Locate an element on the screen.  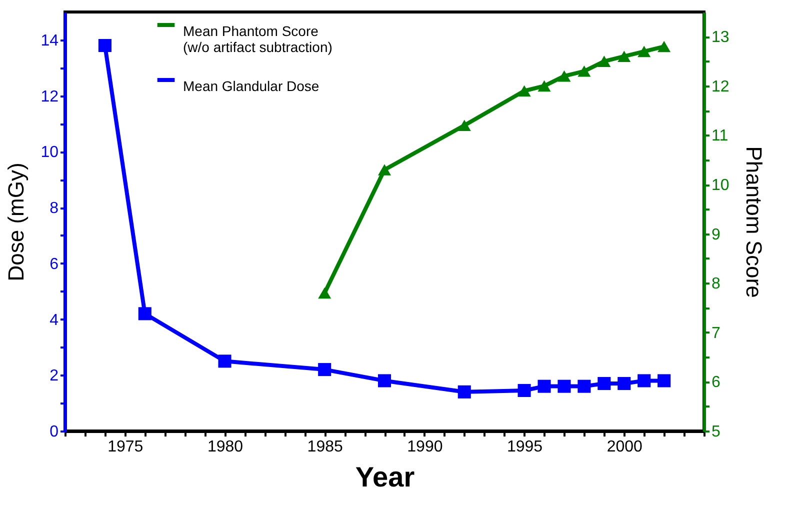
y-tick-label: 10 is located at coordinates (49, 153).